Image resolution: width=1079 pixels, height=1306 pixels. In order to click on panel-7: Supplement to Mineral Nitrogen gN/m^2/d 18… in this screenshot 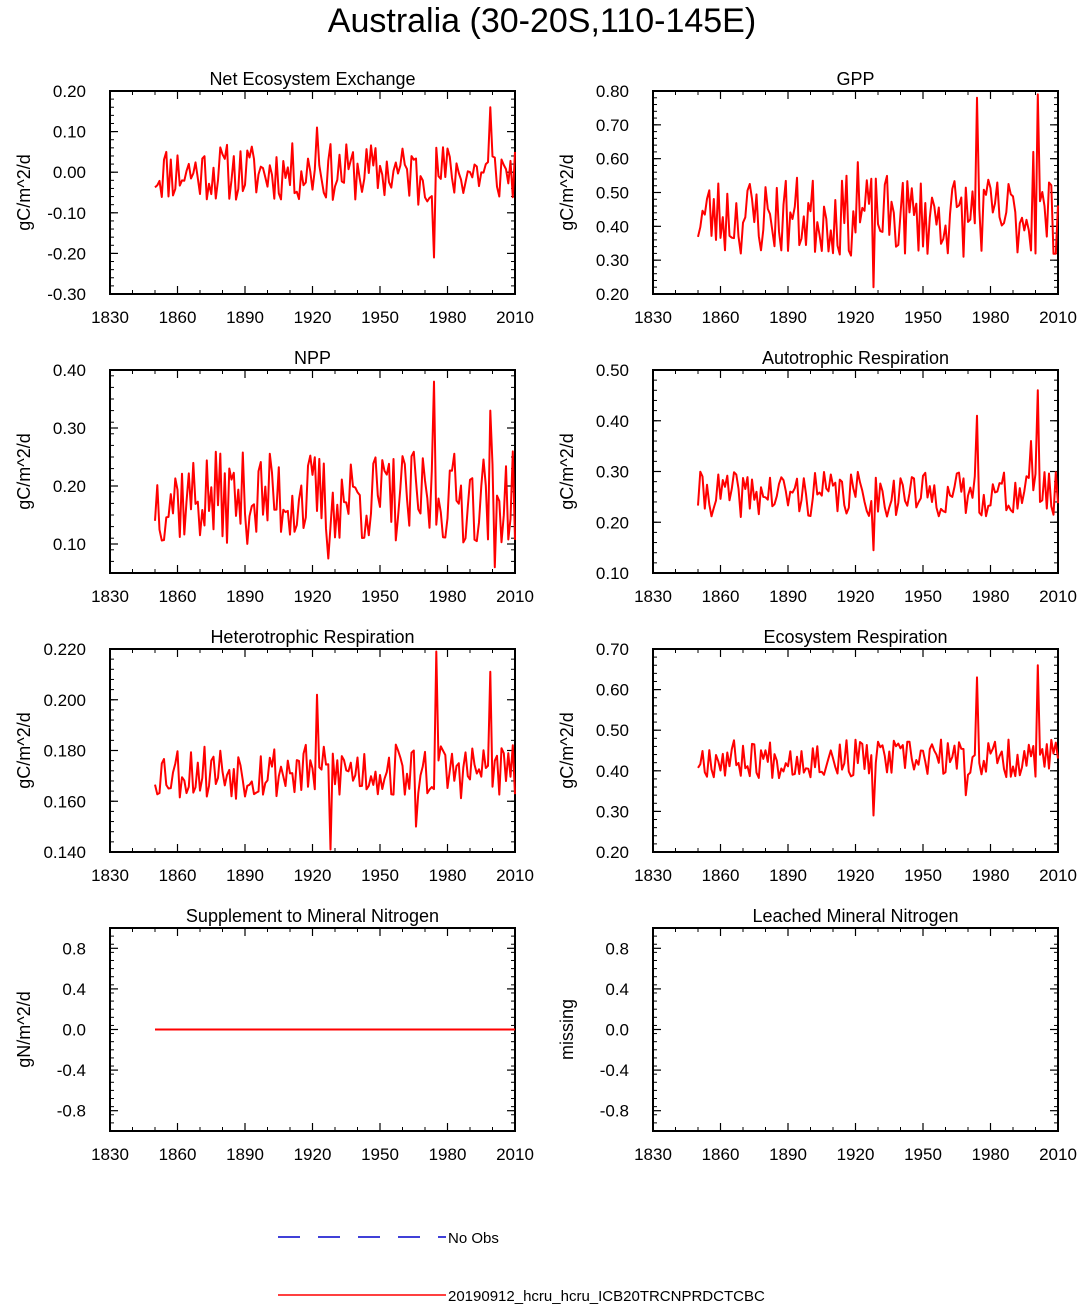, I will do `click(274, 1035)`.